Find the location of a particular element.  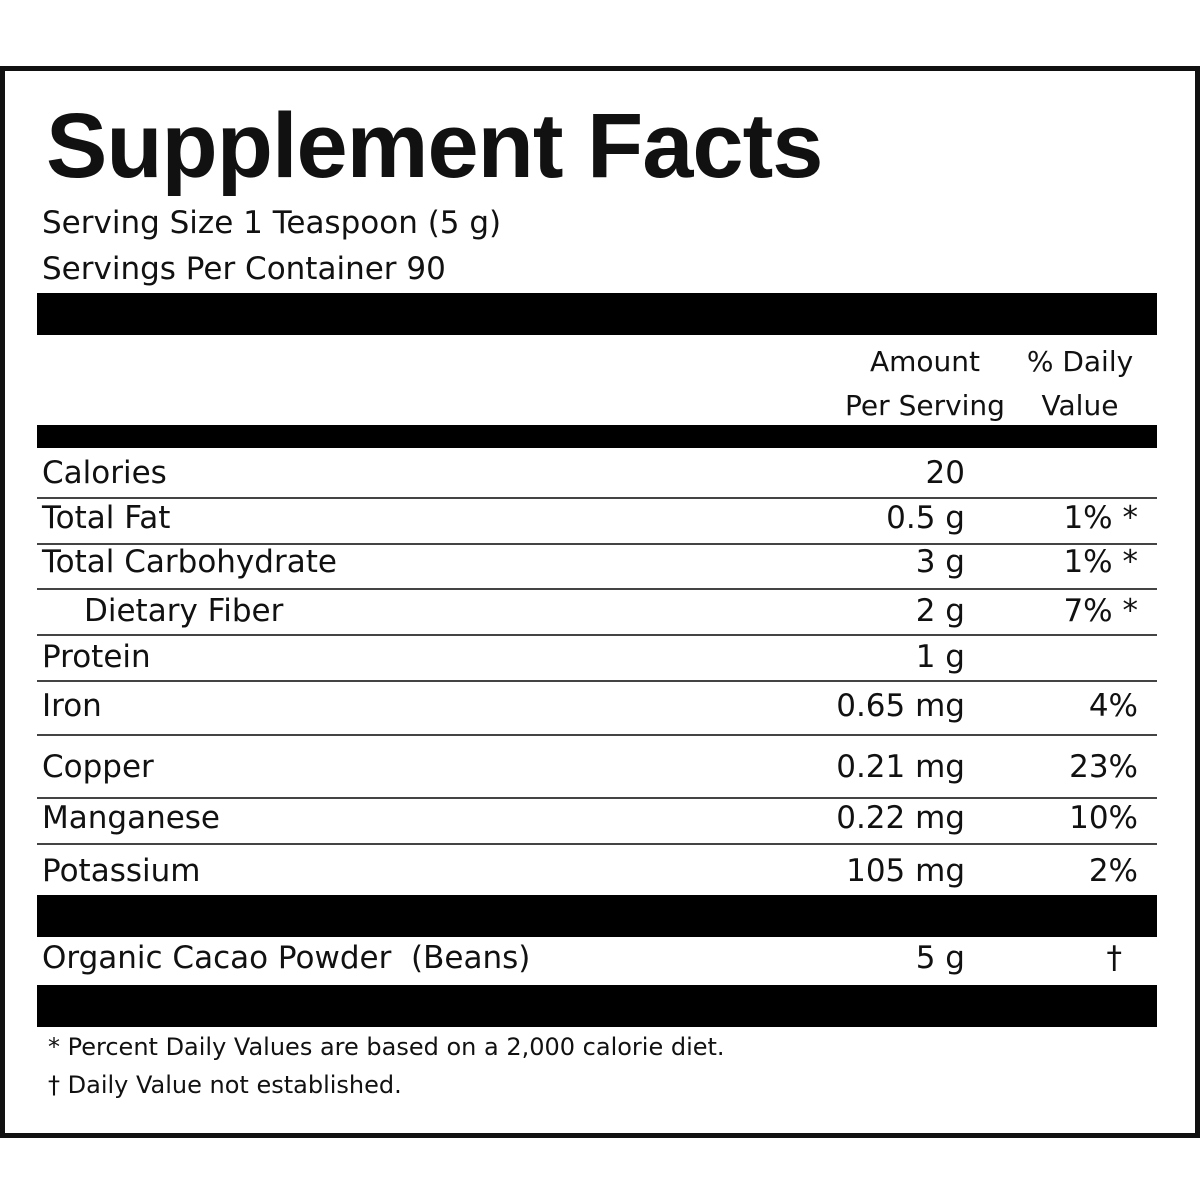

ingredient-dv: † is located at coordinates (1114, 958).